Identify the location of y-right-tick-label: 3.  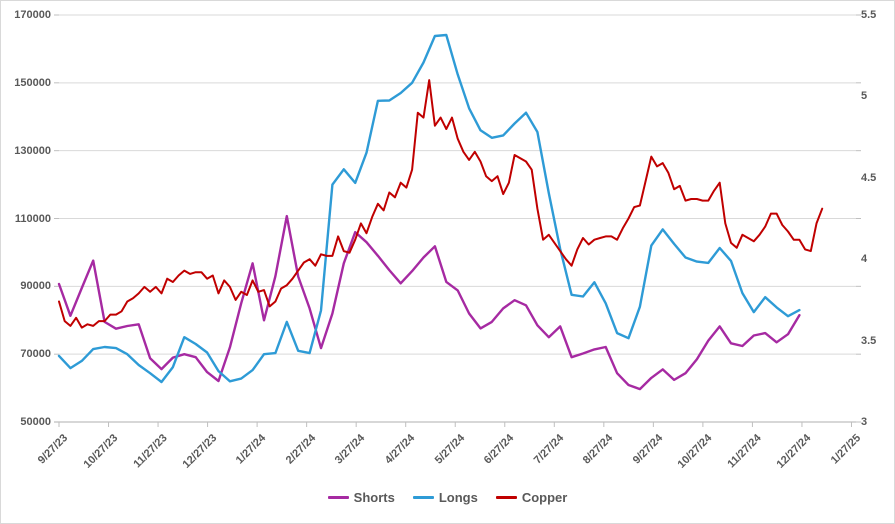
(864, 422).